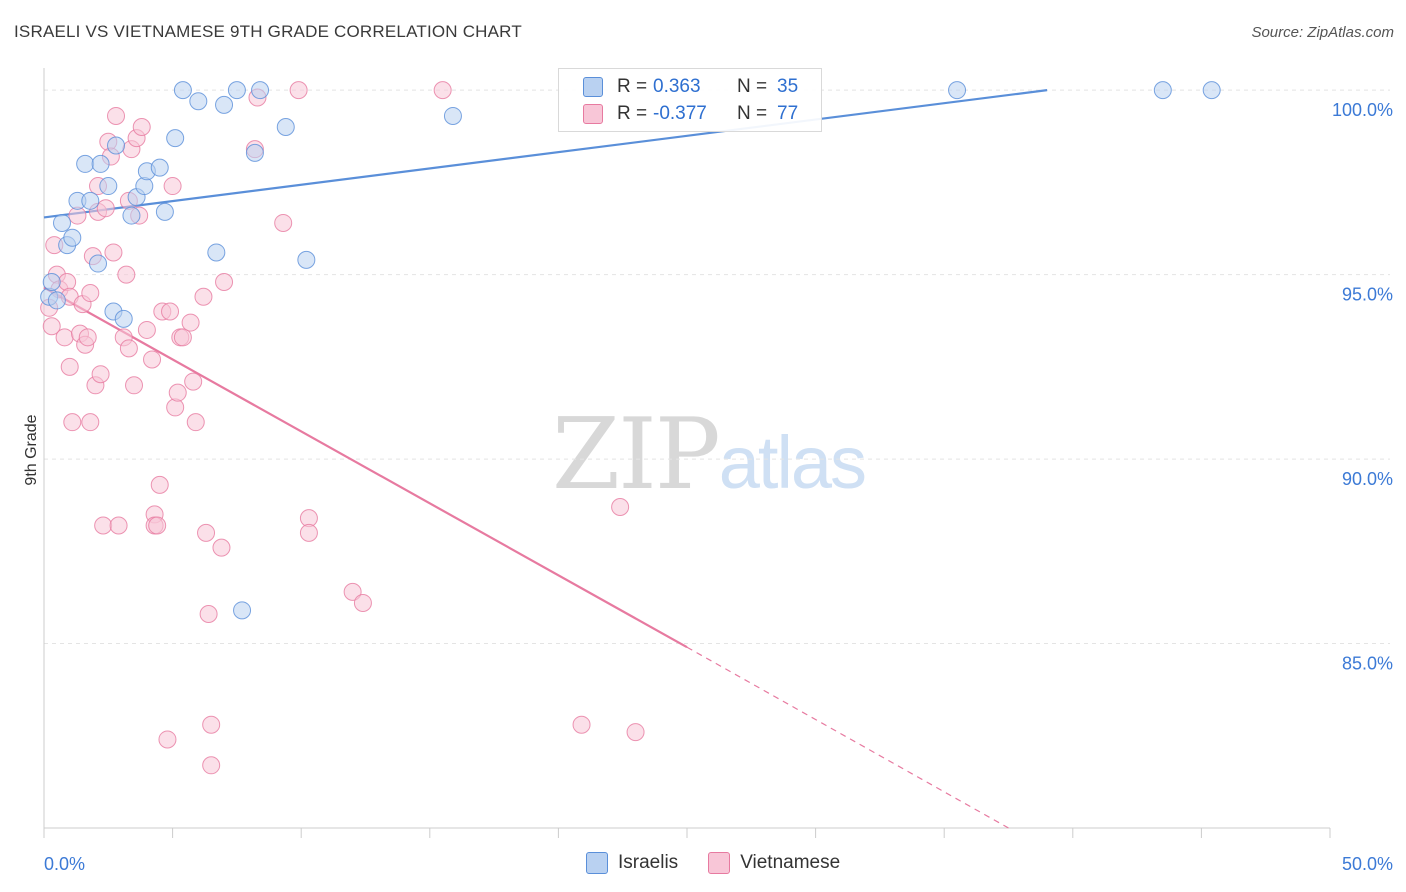 This screenshot has width=1406, height=892. What do you see at coordinates (1367, 295) in the screenshot?
I see `y-tick-label: 95.0%` at bounding box center [1367, 295].